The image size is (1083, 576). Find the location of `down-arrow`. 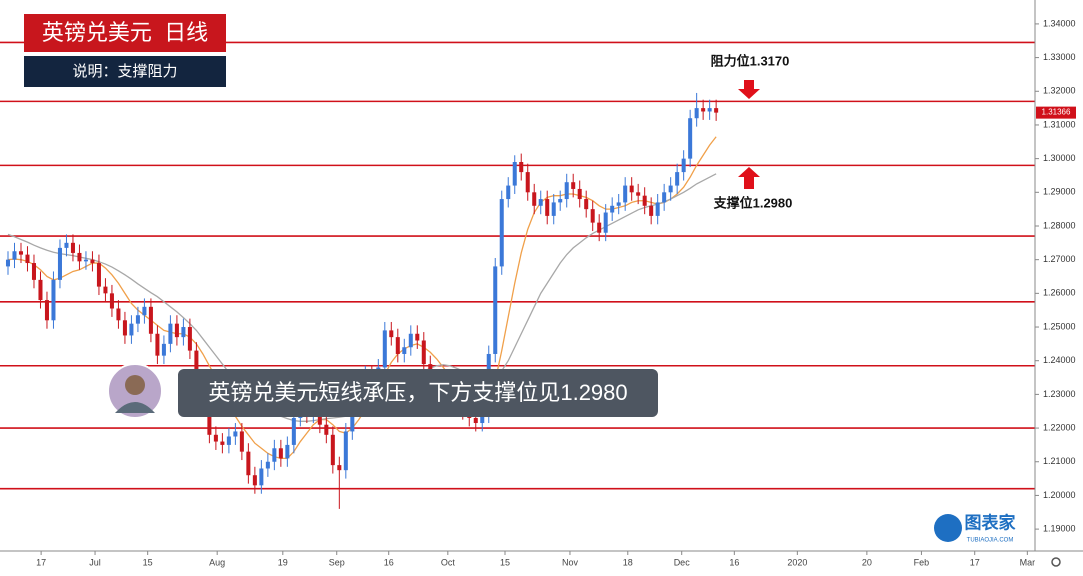

down-arrow is located at coordinates (749, 89).